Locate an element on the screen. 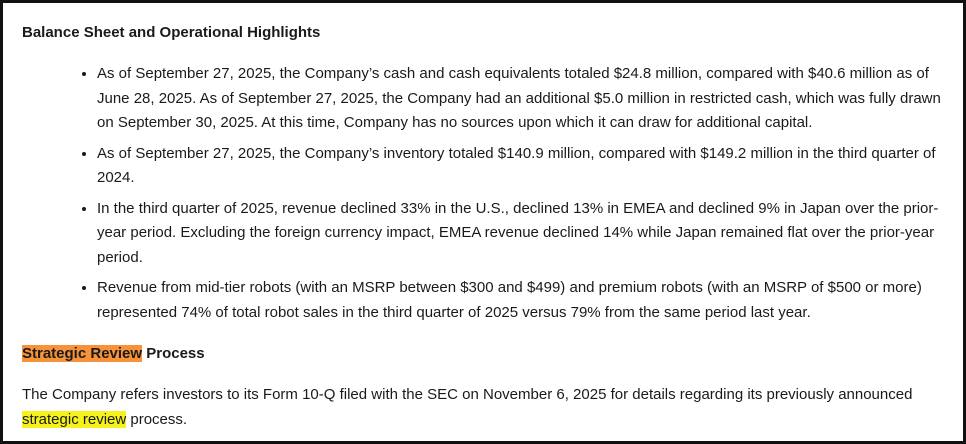  highlight: Strategic Review is located at coordinates (82, 353).